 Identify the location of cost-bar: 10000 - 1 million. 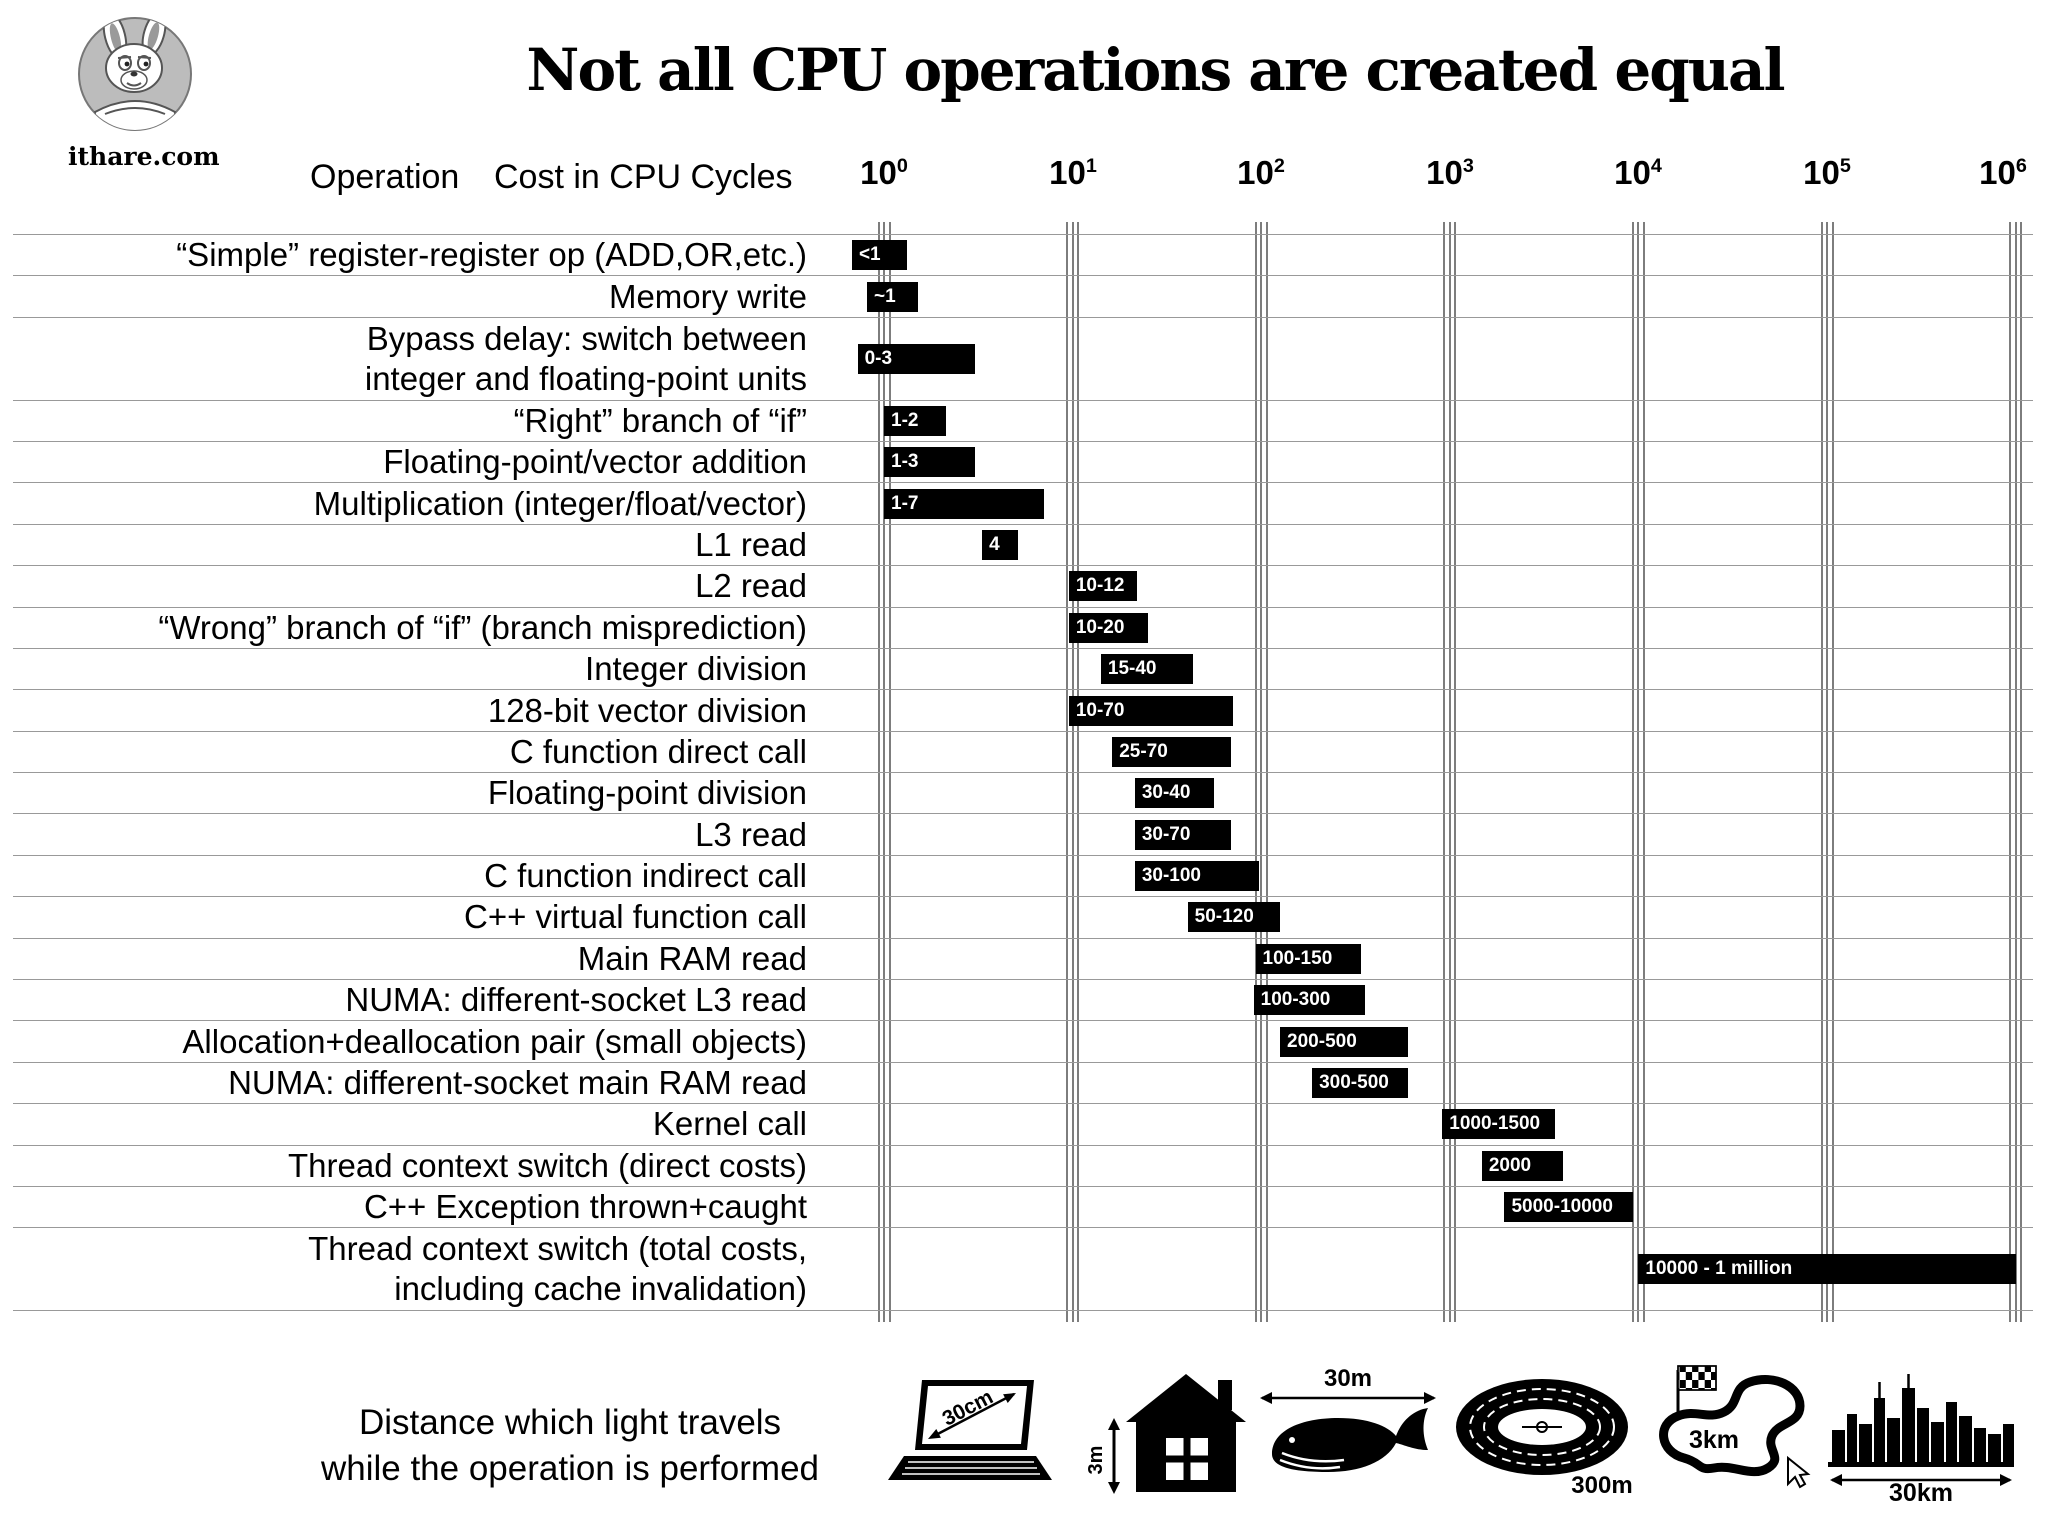
(1827, 1269).